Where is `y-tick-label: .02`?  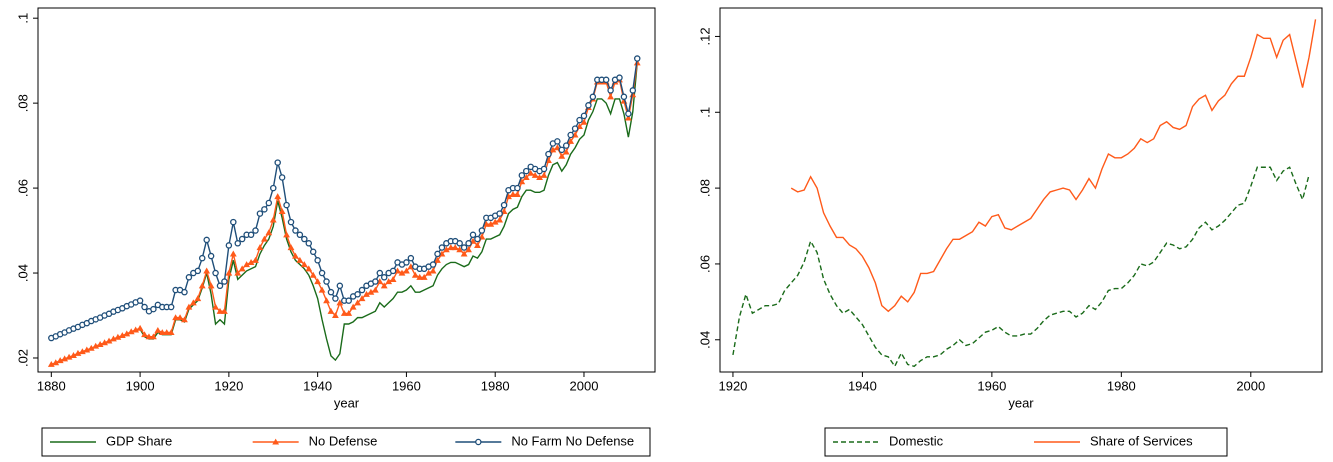 y-tick-label: .02 is located at coordinates (22, 358).